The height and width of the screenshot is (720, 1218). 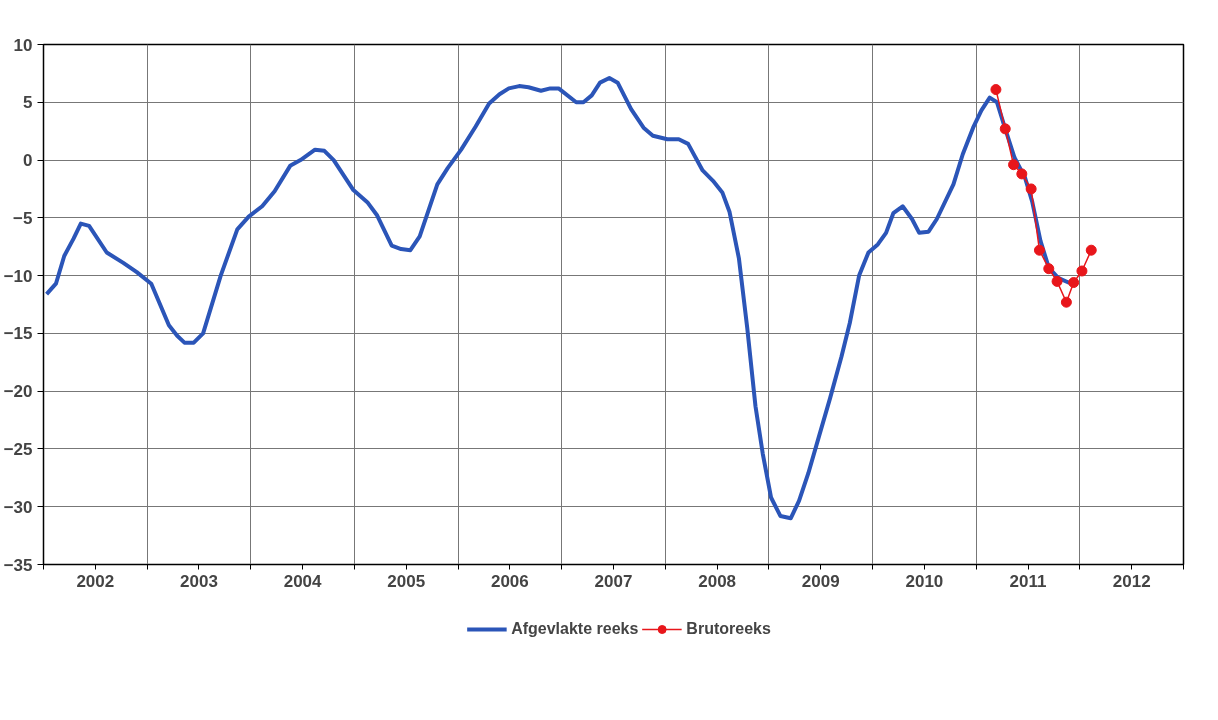 What do you see at coordinates (23, 218) in the screenshot?
I see `y-tick-label: −5` at bounding box center [23, 218].